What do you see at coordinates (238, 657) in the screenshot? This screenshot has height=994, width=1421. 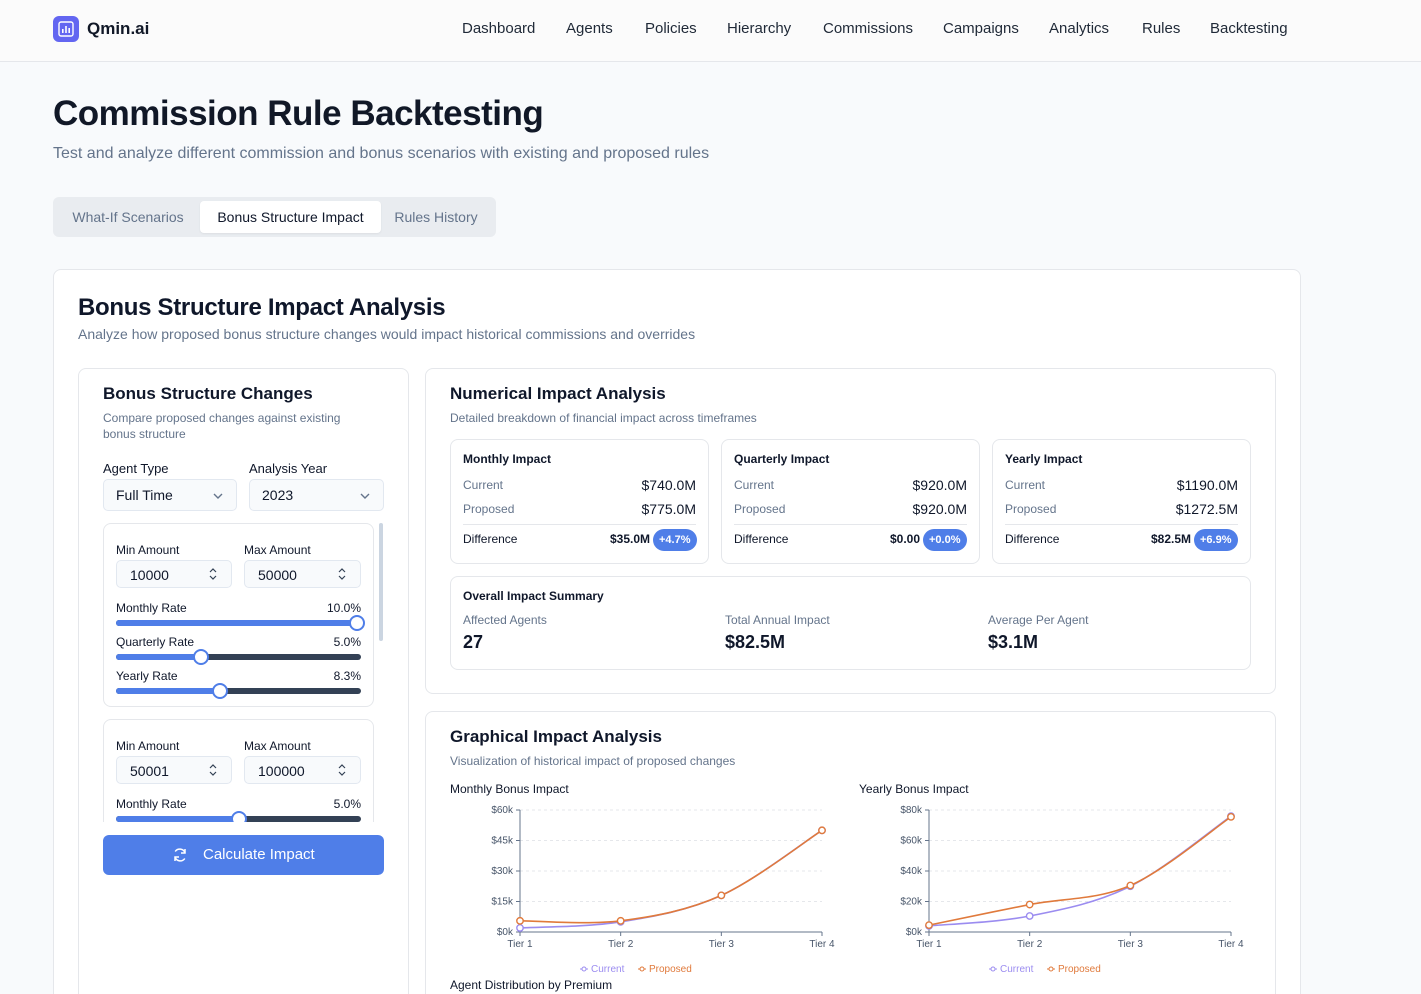 I see `tier1-quarterly-slider` at bounding box center [238, 657].